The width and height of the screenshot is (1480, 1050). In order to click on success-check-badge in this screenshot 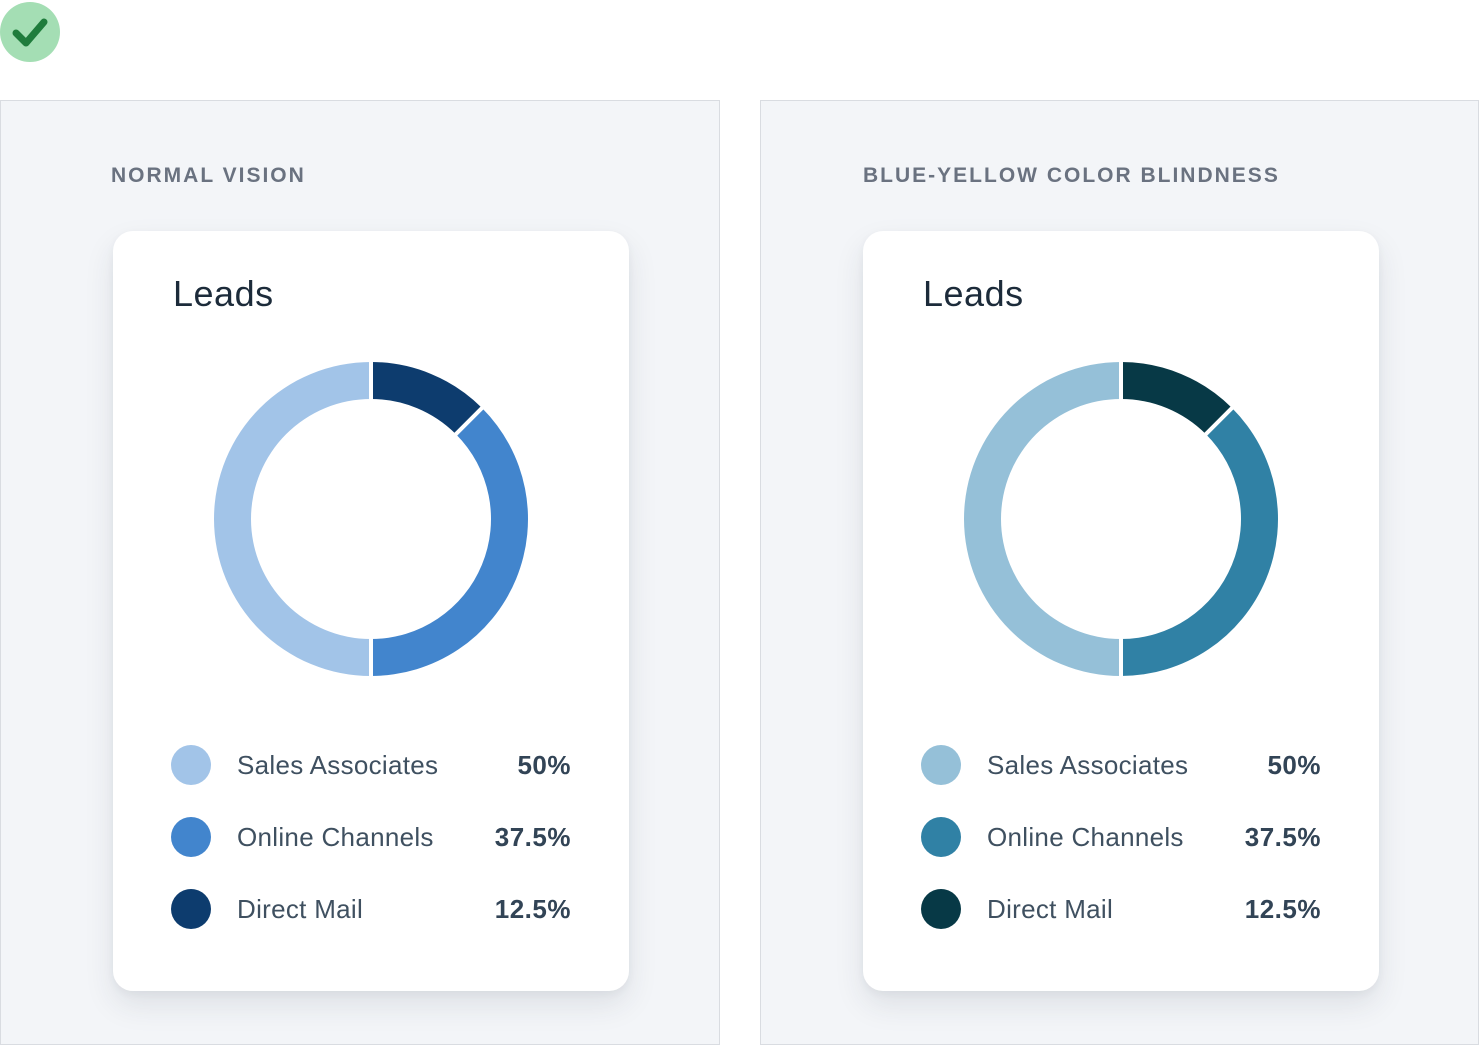, I will do `click(30, 32)`.